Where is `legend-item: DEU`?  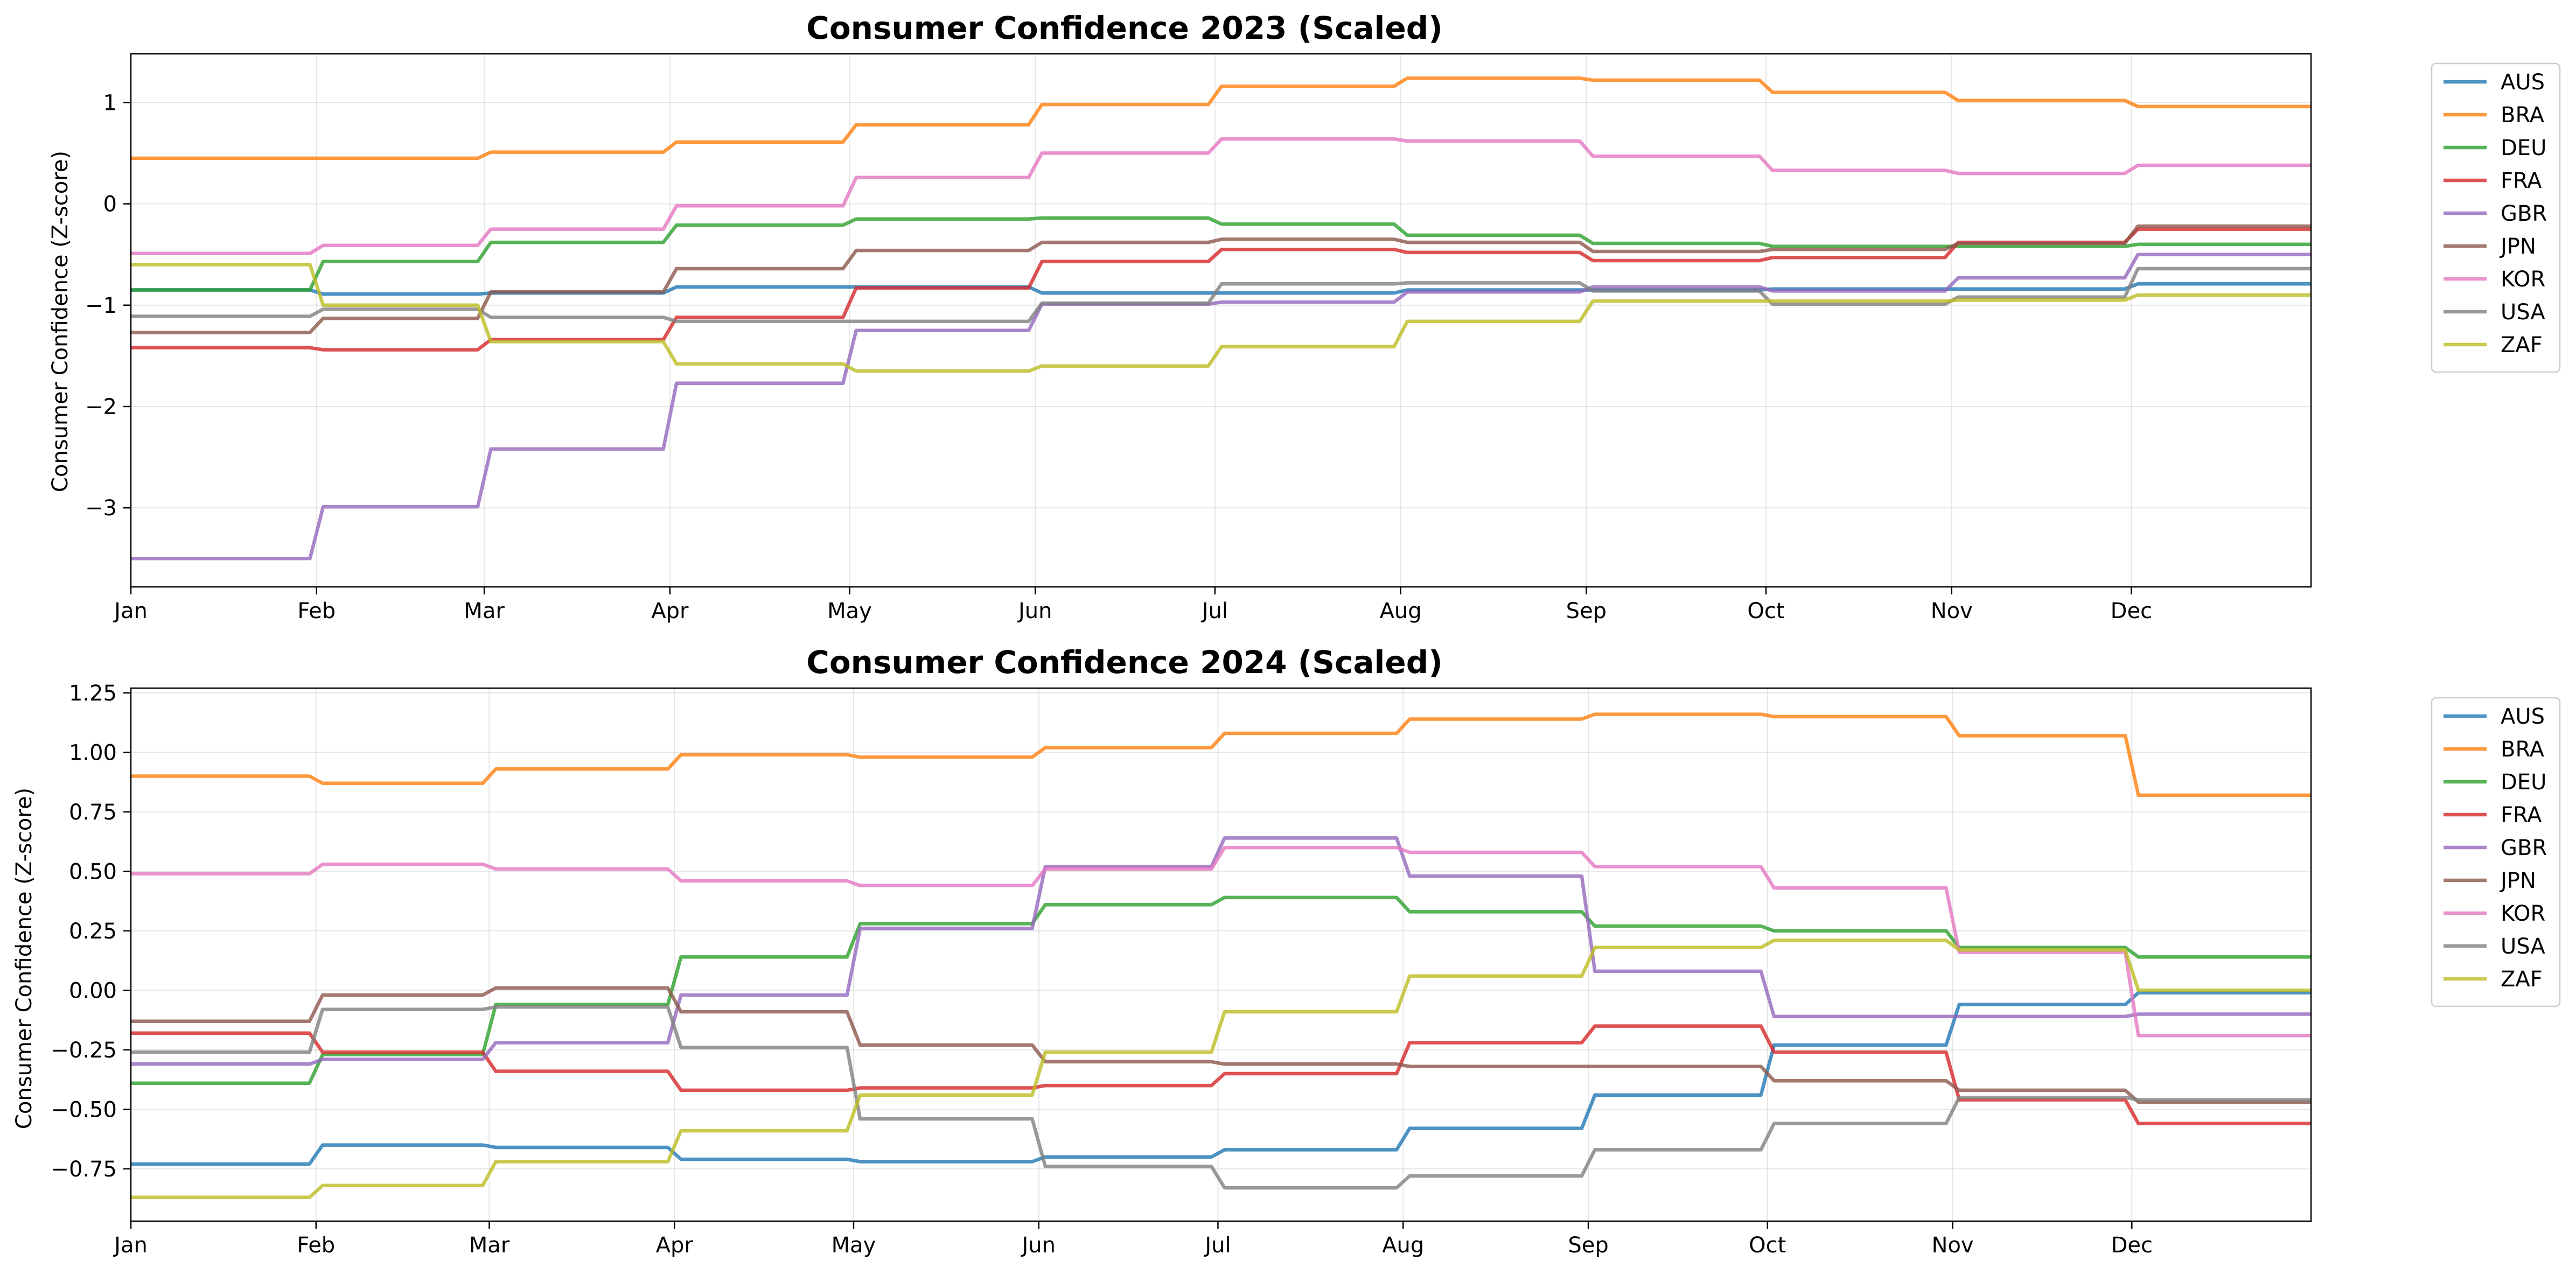 legend-item: DEU is located at coordinates (2495, 782).